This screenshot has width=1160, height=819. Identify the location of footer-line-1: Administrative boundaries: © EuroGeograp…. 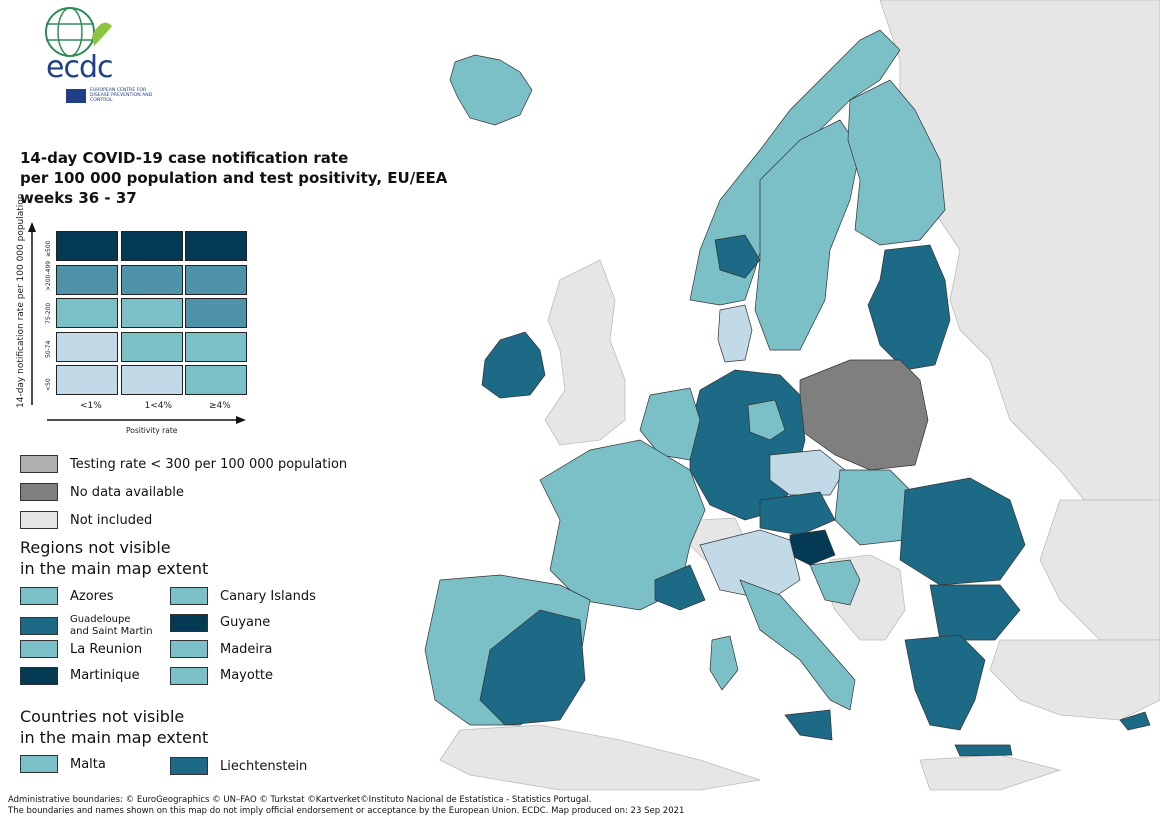
(300, 800).